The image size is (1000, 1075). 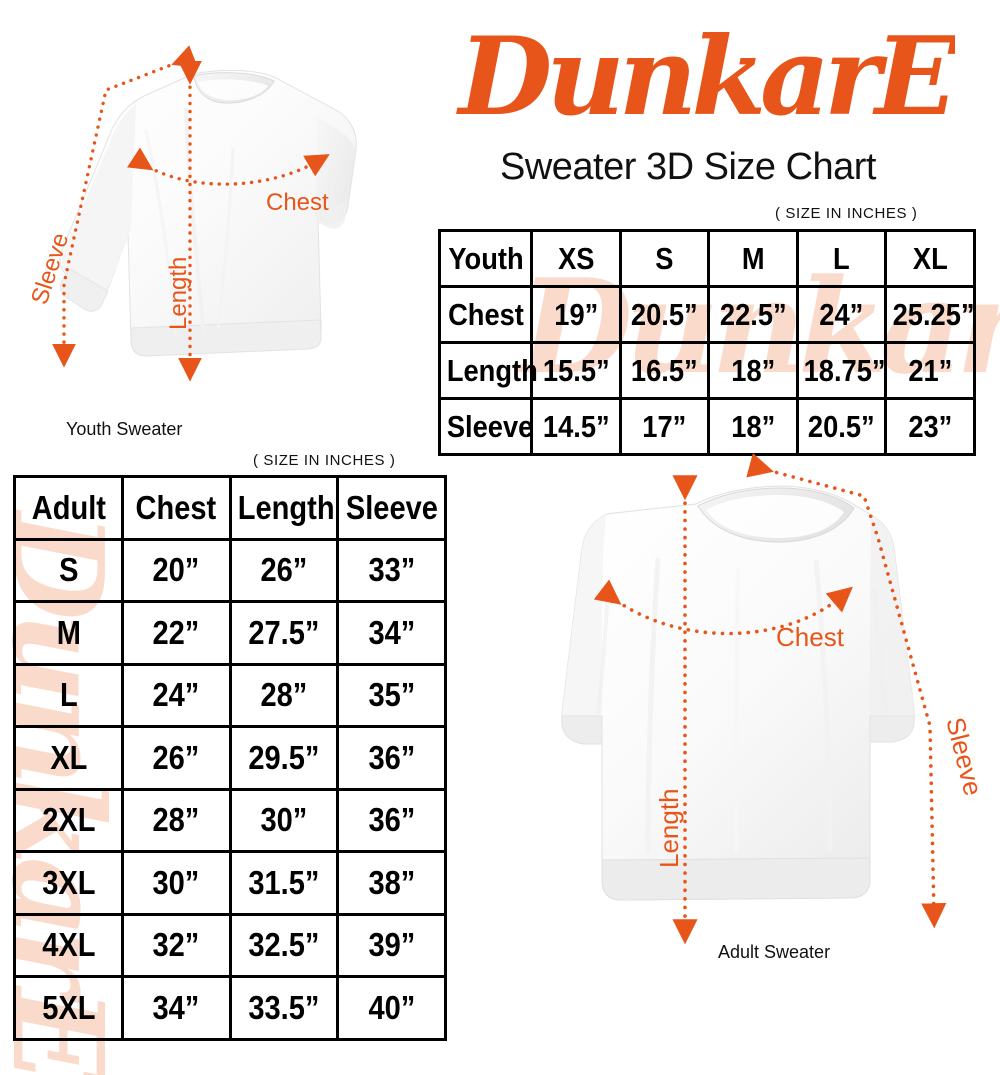 What do you see at coordinates (753, 370) in the screenshot?
I see `youth-length-m: 18”` at bounding box center [753, 370].